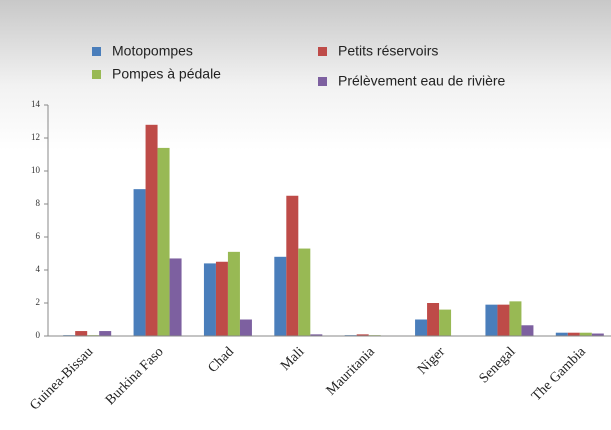 The height and width of the screenshot is (430, 611). Describe the element at coordinates (36, 170) in the screenshot. I see `y-tick-label: 10` at that location.